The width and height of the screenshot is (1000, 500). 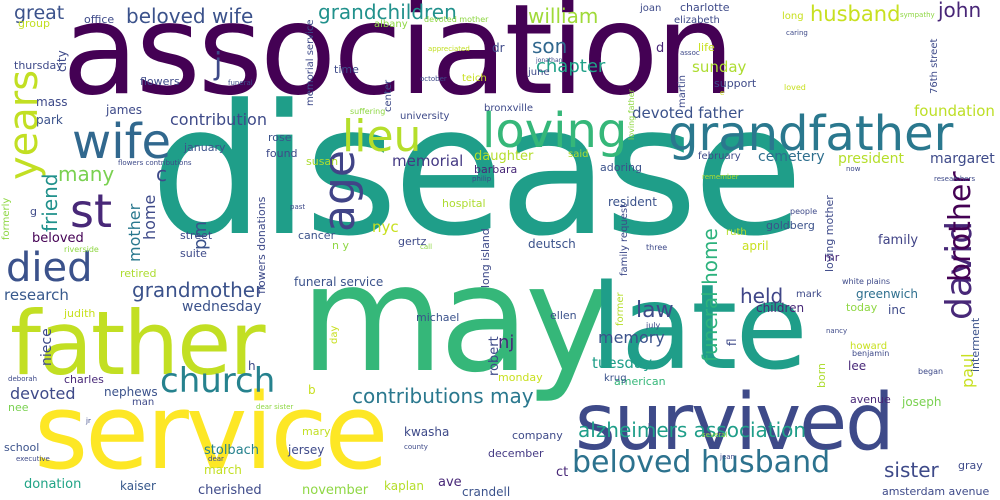 What do you see at coordinates (960, 226) in the screenshot?
I see `word: brother` at bounding box center [960, 226].